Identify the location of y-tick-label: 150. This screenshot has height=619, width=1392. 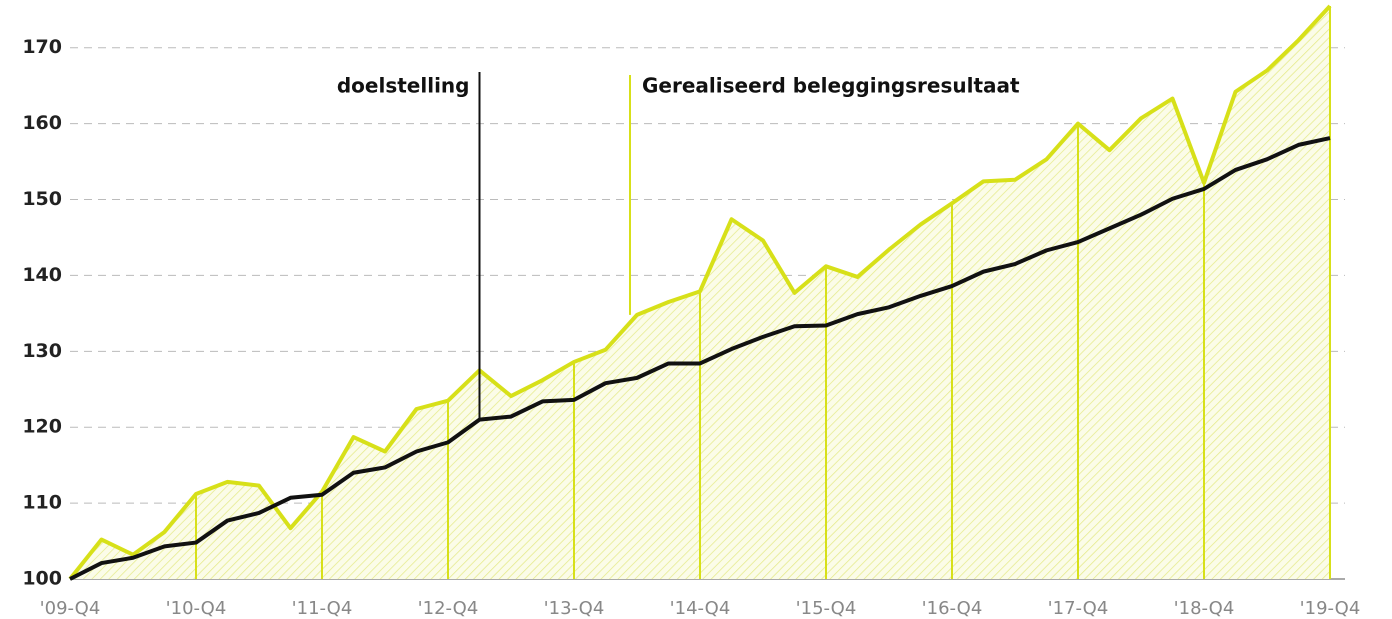
(42, 199).